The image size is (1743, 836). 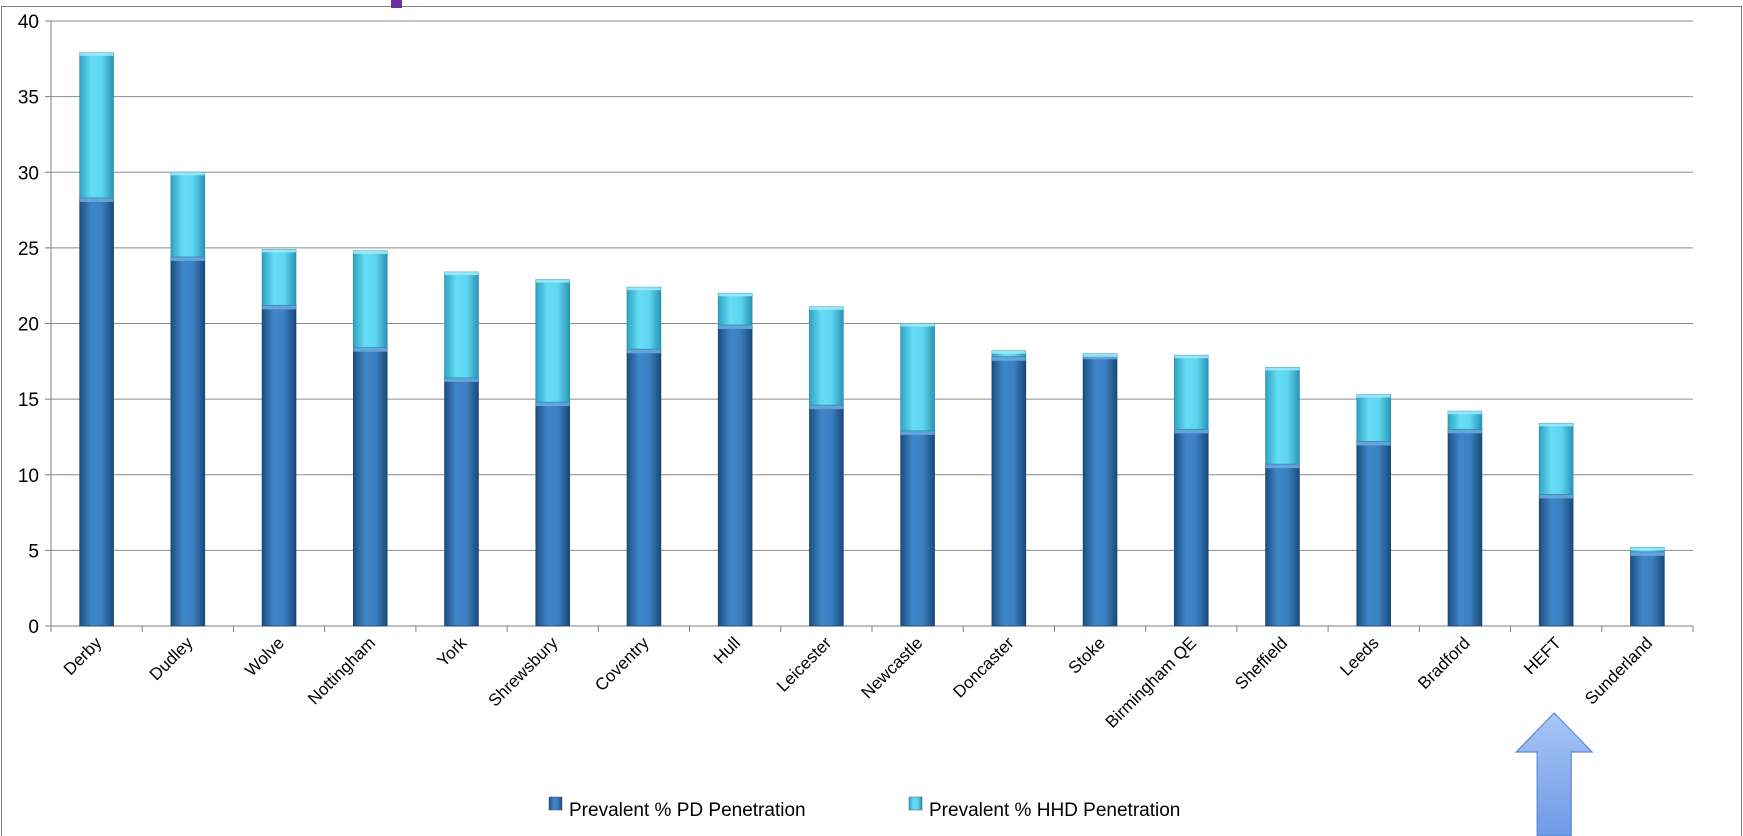 What do you see at coordinates (804, 664) in the screenshot?
I see `x-category-label: Leicester` at bounding box center [804, 664].